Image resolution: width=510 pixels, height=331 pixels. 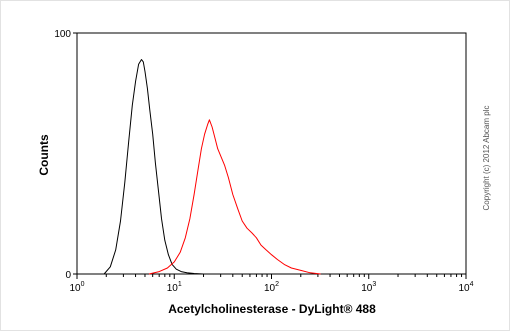 What do you see at coordinates (486, 158) in the screenshot?
I see `copyright-watermark: Copyright (c) 2012 Abcam plc` at bounding box center [486, 158].